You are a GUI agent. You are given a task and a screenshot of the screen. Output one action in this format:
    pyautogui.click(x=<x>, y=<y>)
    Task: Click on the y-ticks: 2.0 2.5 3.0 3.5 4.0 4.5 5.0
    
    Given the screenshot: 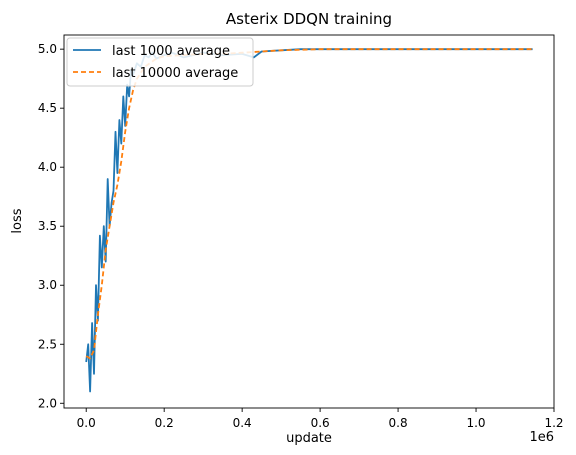 What is the action you would take?
    pyautogui.click(x=51, y=226)
    